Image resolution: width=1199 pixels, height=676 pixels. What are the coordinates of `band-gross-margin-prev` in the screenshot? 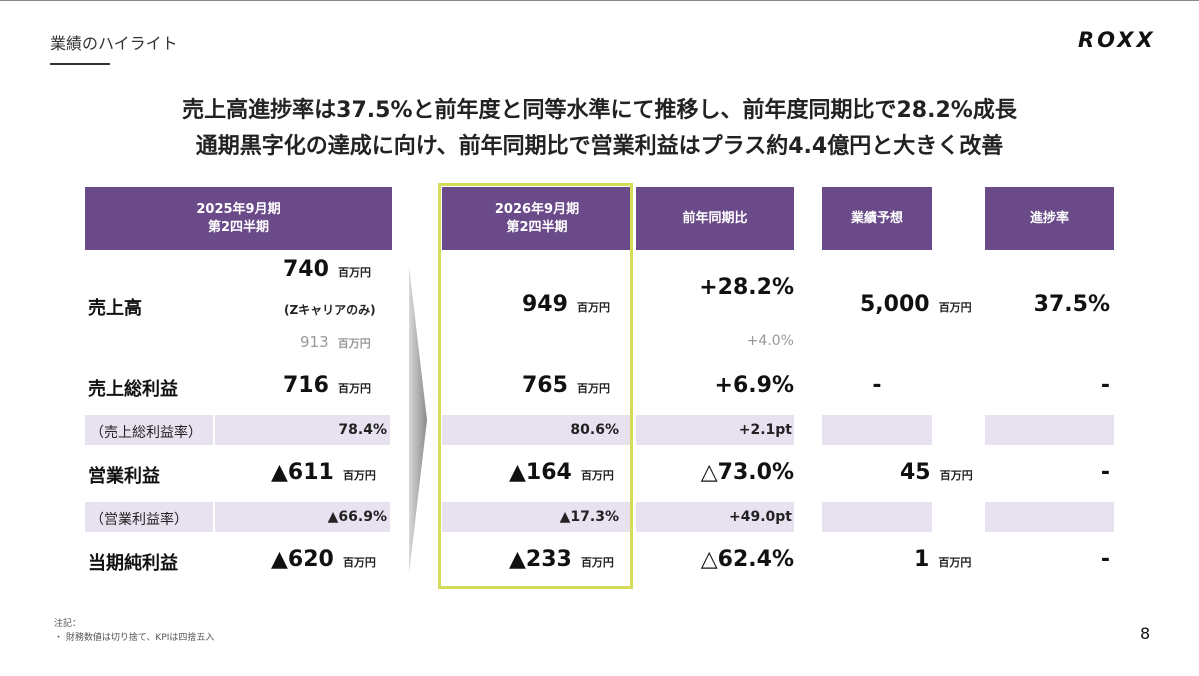 It's located at (237, 430).